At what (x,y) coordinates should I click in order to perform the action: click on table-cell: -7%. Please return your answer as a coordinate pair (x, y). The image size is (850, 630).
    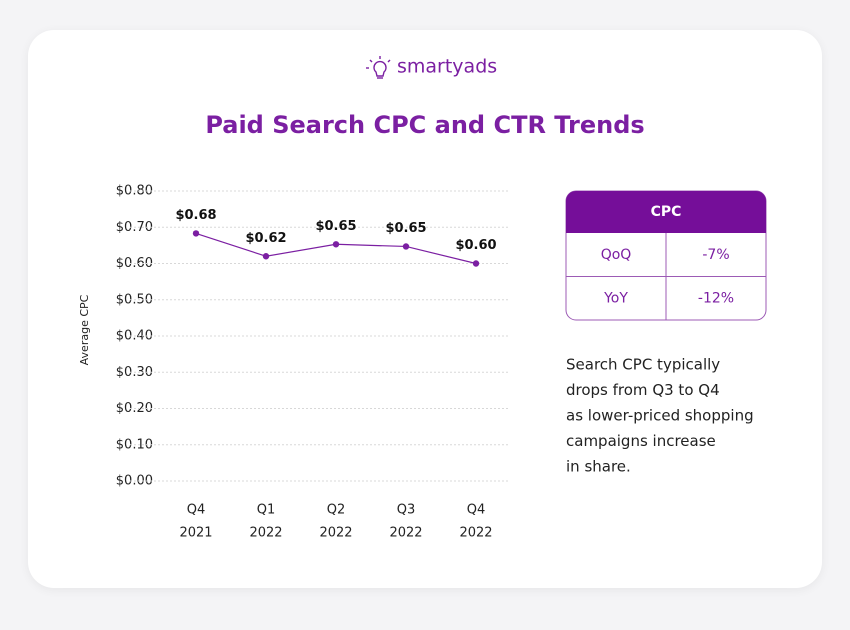
    Looking at the image, I should click on (715, 255).